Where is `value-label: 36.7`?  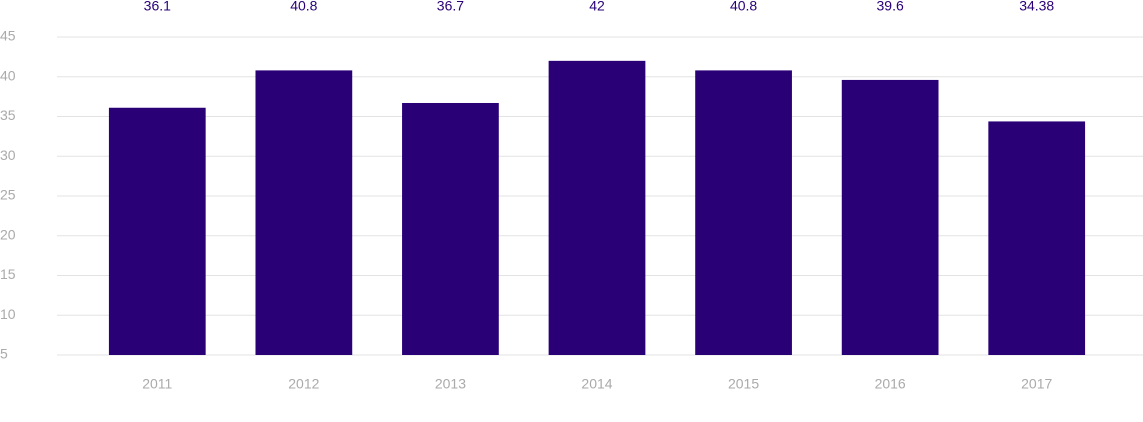
value-label: 36.7 is located at coordinates (450, 7).